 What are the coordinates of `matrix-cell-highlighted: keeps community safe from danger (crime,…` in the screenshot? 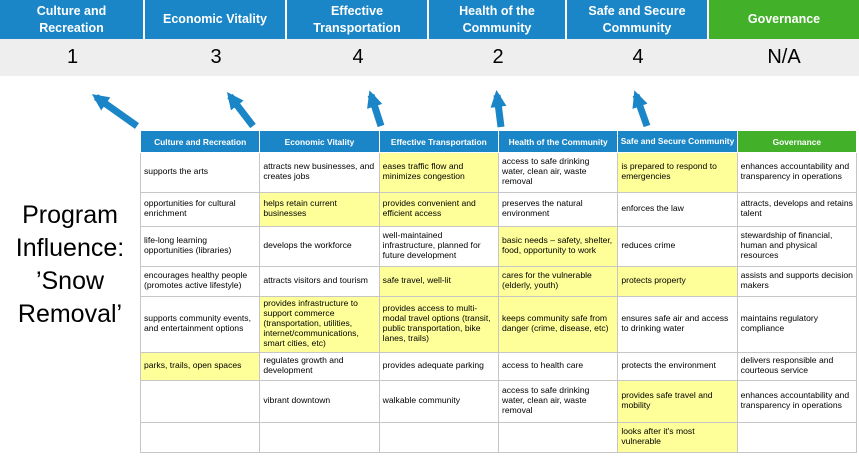 It's located at (558, 324).